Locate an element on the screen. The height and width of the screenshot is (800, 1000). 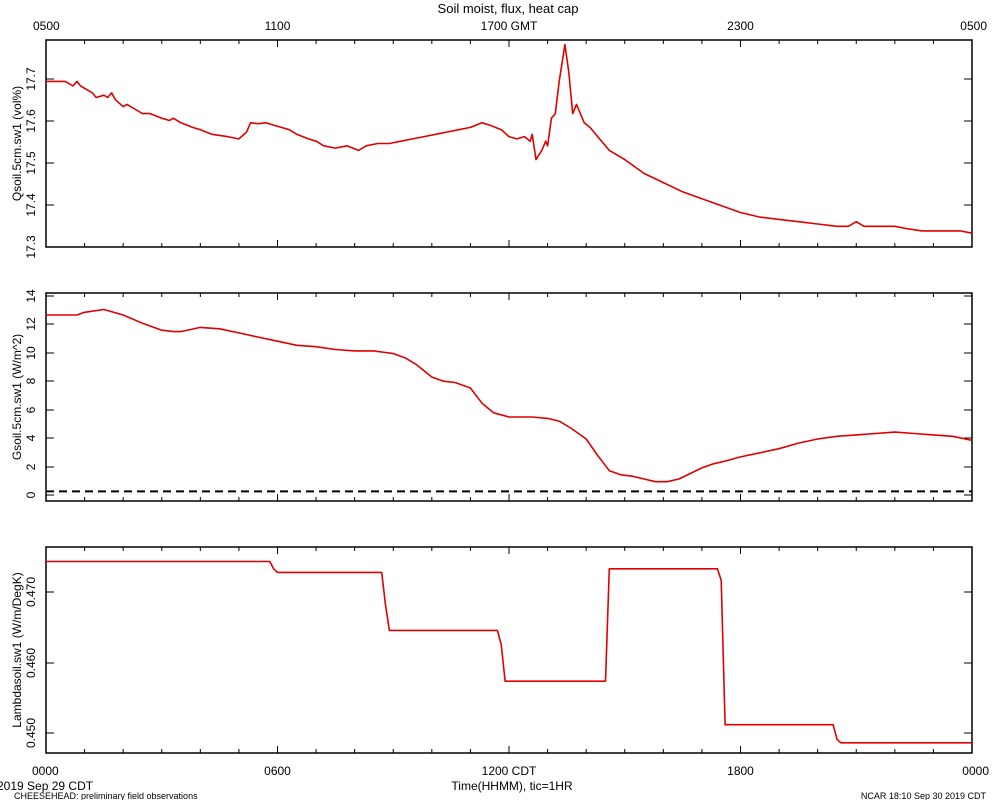
bottom-tick-label: 1200 CDT is located at coordinates (509, 771).